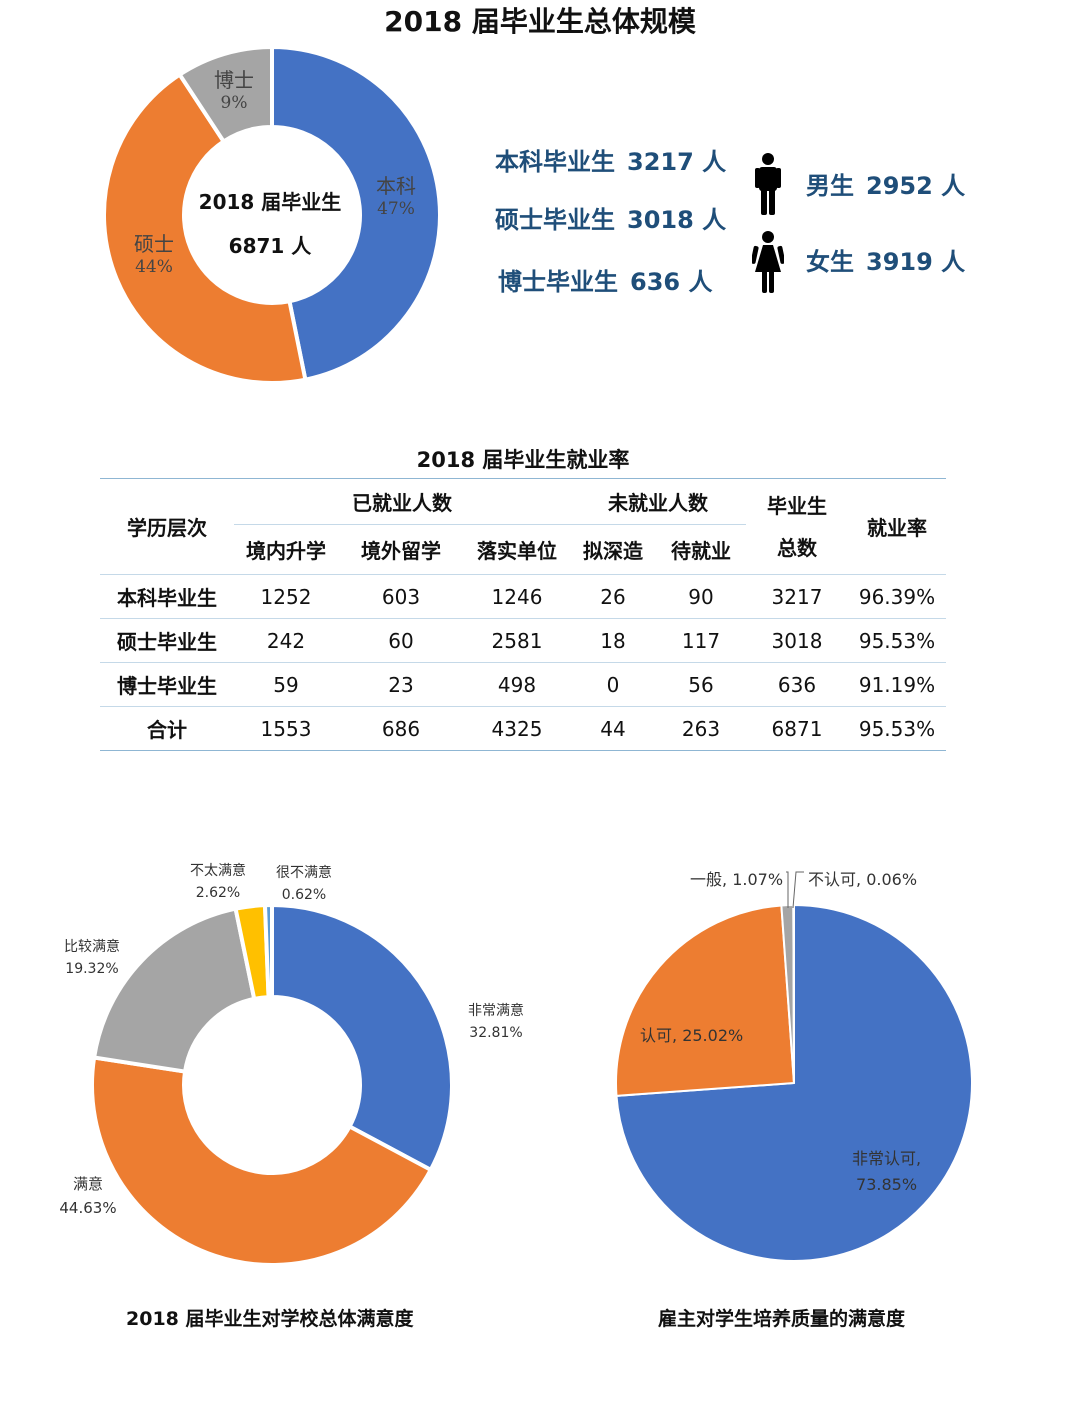  Describe the element at coordinates (797, 596) in the screenshot. I see `table-cell: 3217` at that location.